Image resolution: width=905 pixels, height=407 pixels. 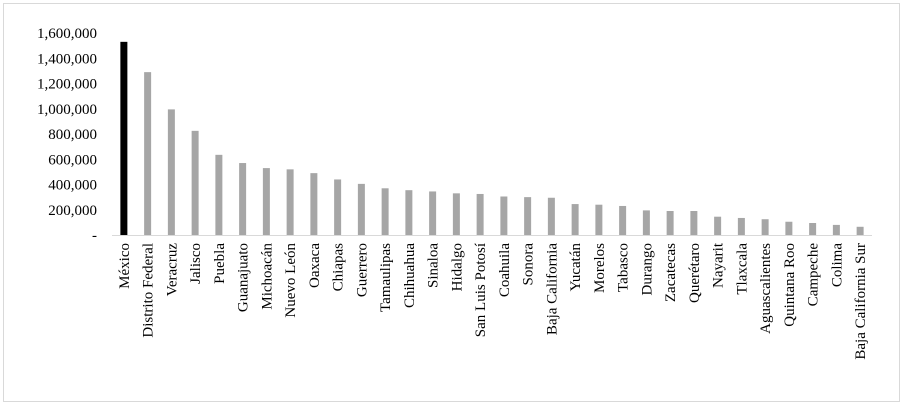 What do you see at coordinates (220, 263) in the screenshot?
I see `x-tick-label: Puebla` at bounding box center [220, 263].